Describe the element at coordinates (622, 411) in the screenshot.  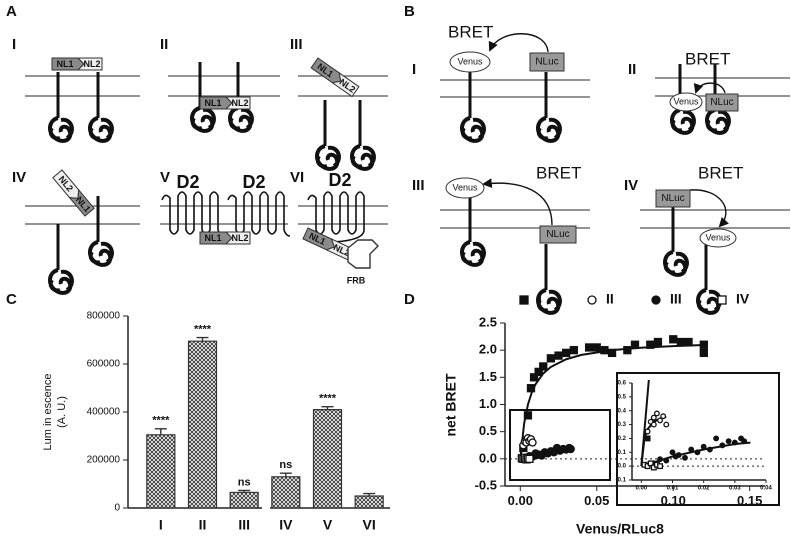
I see `y-tick-label: 0.4` at that location.